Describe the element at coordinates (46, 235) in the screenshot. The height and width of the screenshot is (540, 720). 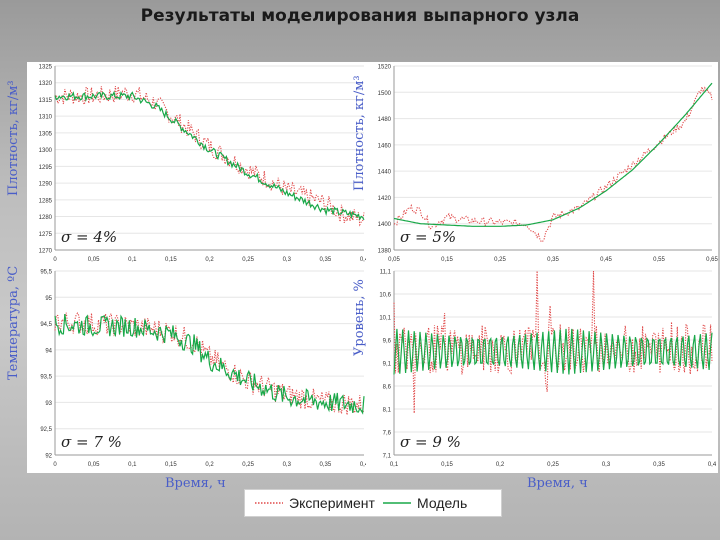
I see `y-tick-label: 1275` at that location.